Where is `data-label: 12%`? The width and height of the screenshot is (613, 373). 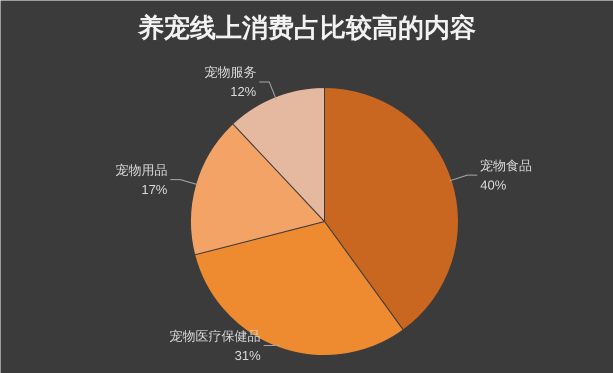
data-label: 12% is located at coordinates (243, 92).